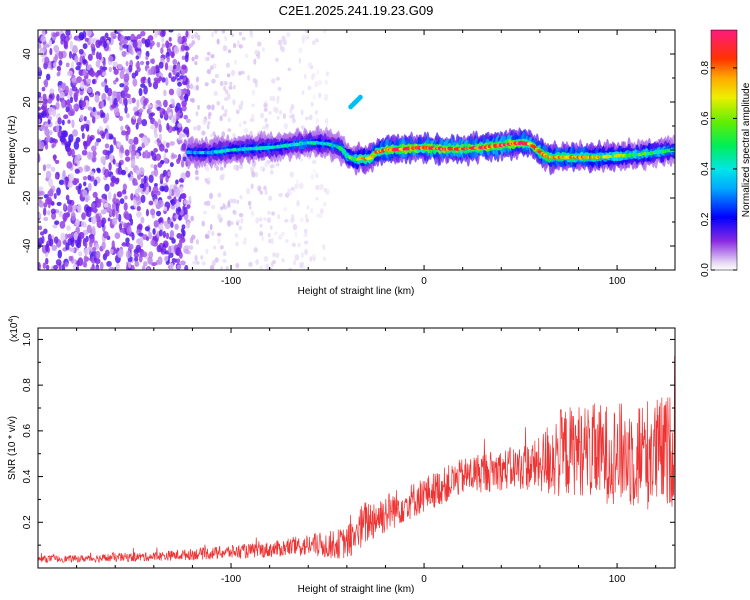 This screenshot has width=750, height=600. I want to click on spectrogram-x-axis-label: Height of straight line (km), so click(356, 291).